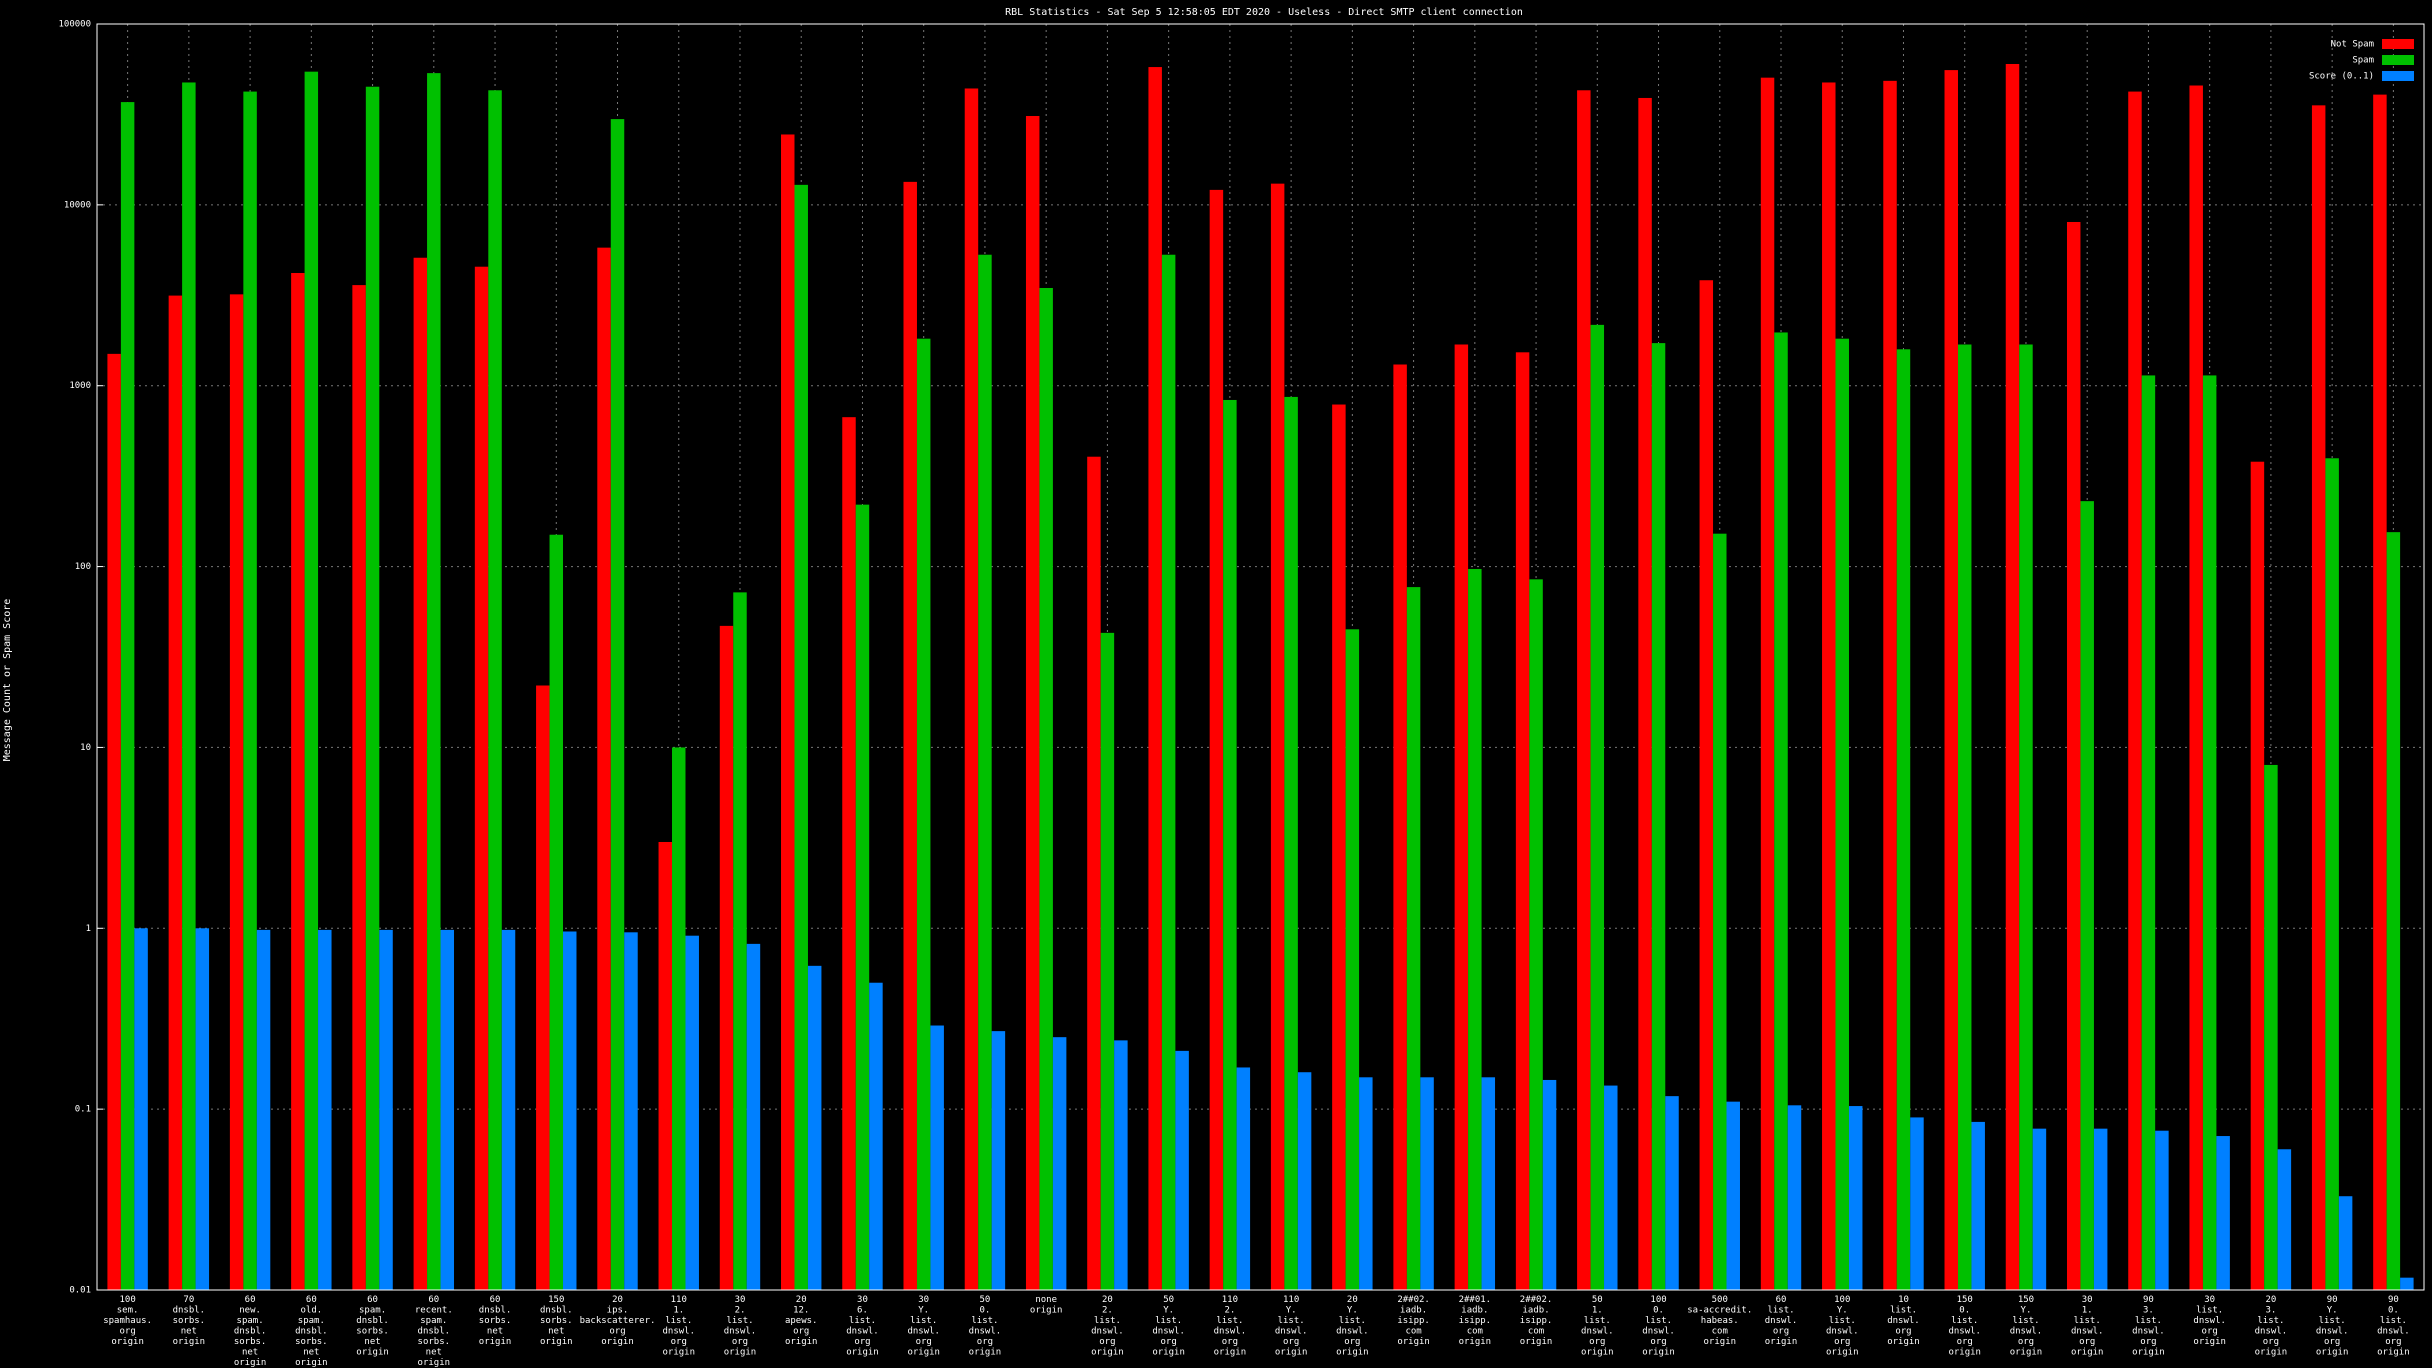 Image resolution: width=2432 pixels, height=1368 pixels. Describe the element at coordinates (433, 1321) in the screenshot. I see `x-tick-label-line: spam.` at that location.